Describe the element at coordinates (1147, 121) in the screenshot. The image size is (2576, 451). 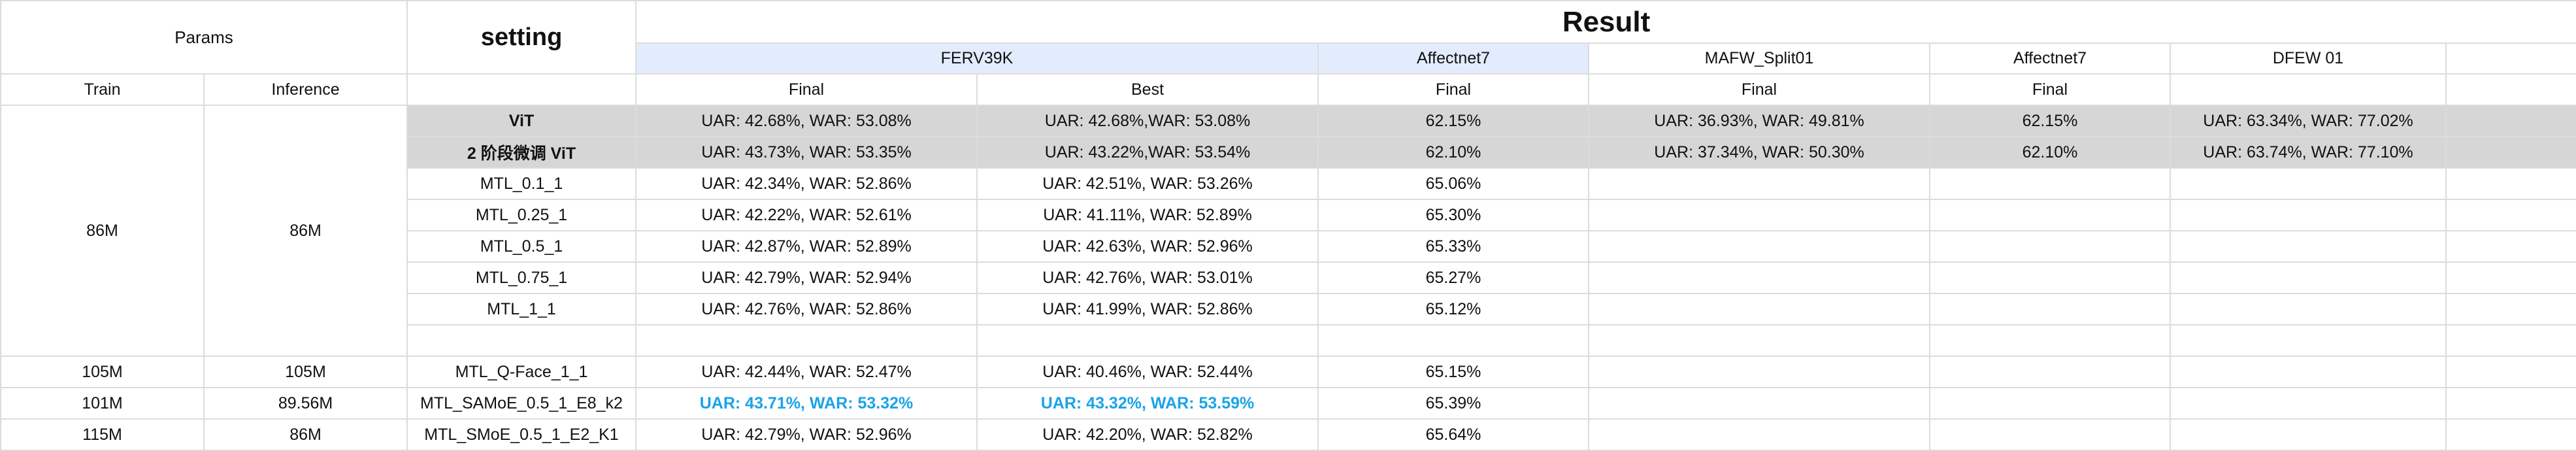
I see `ferv-best-cell: UAR: 42.68%,WAR: 53.08%` at that location.